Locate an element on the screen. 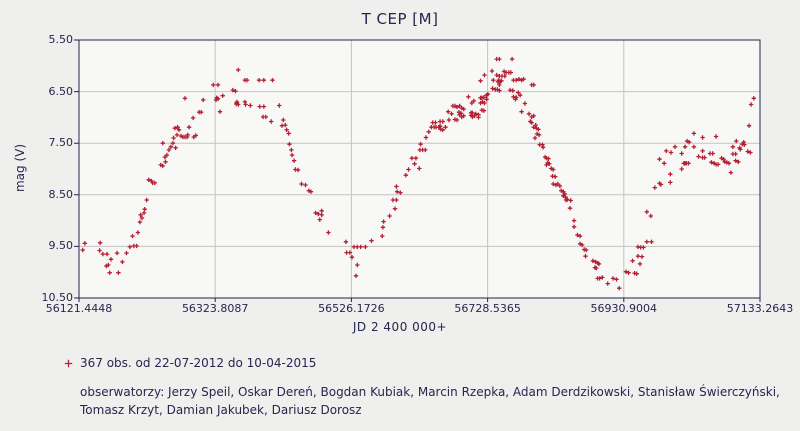  x-tick-label: 56930.9004 is located at coordinates (624, 308).